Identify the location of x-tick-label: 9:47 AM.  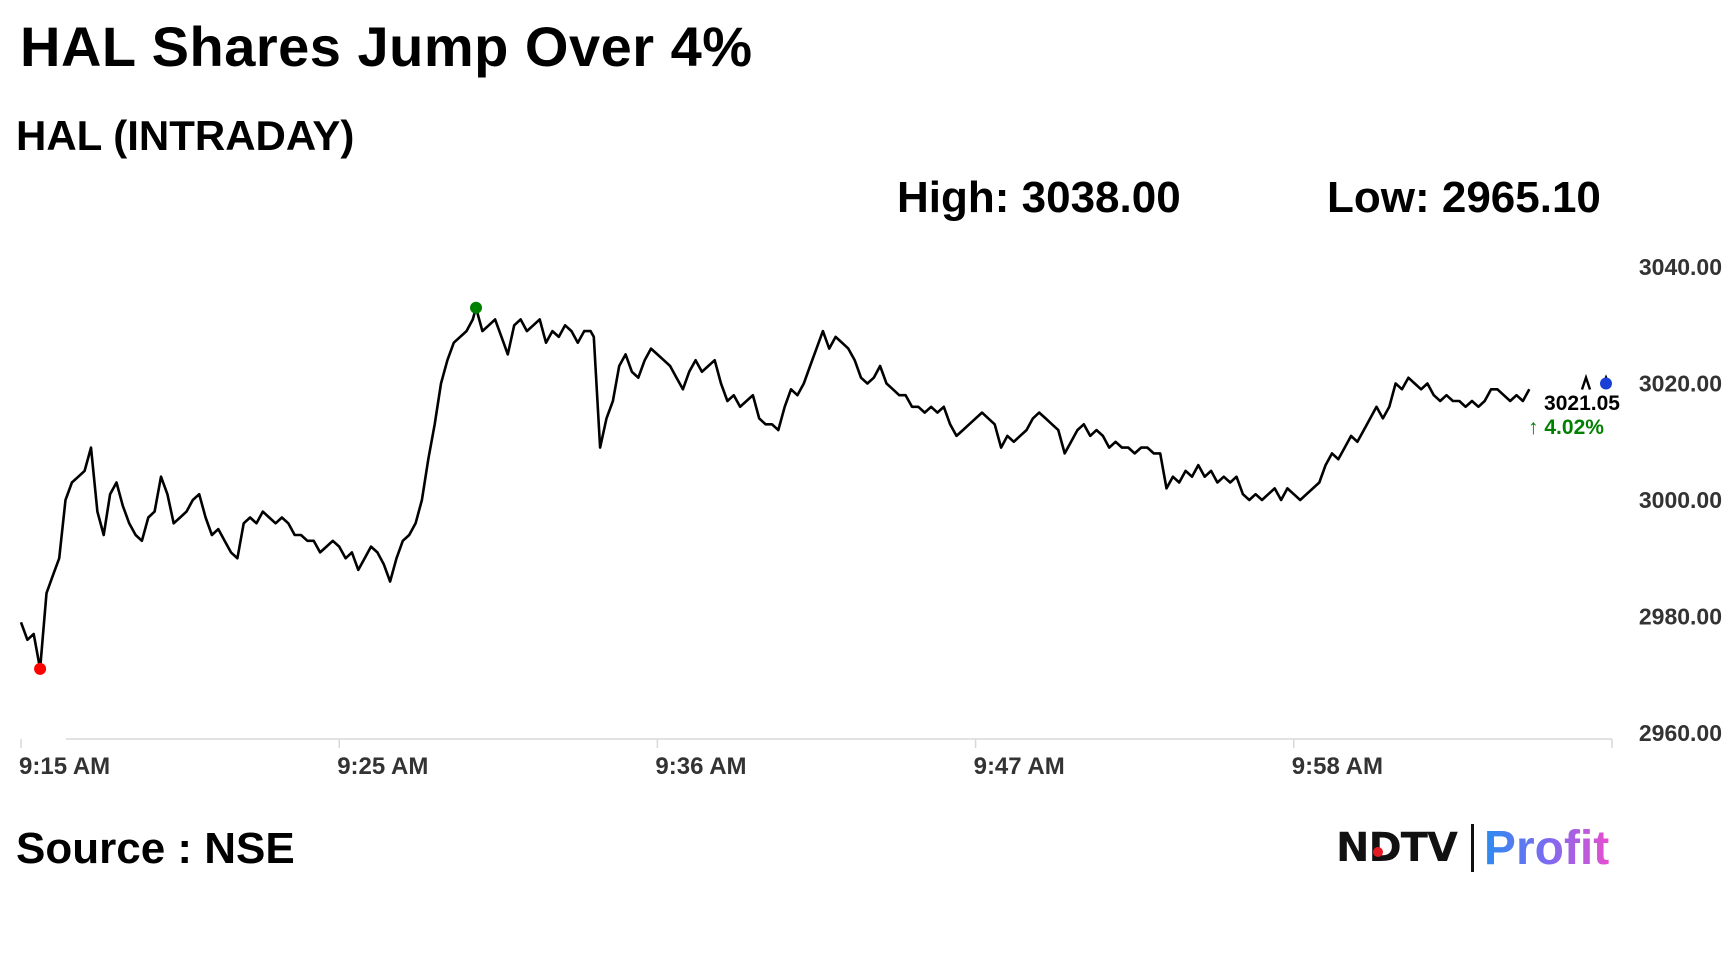
(1019, 766).